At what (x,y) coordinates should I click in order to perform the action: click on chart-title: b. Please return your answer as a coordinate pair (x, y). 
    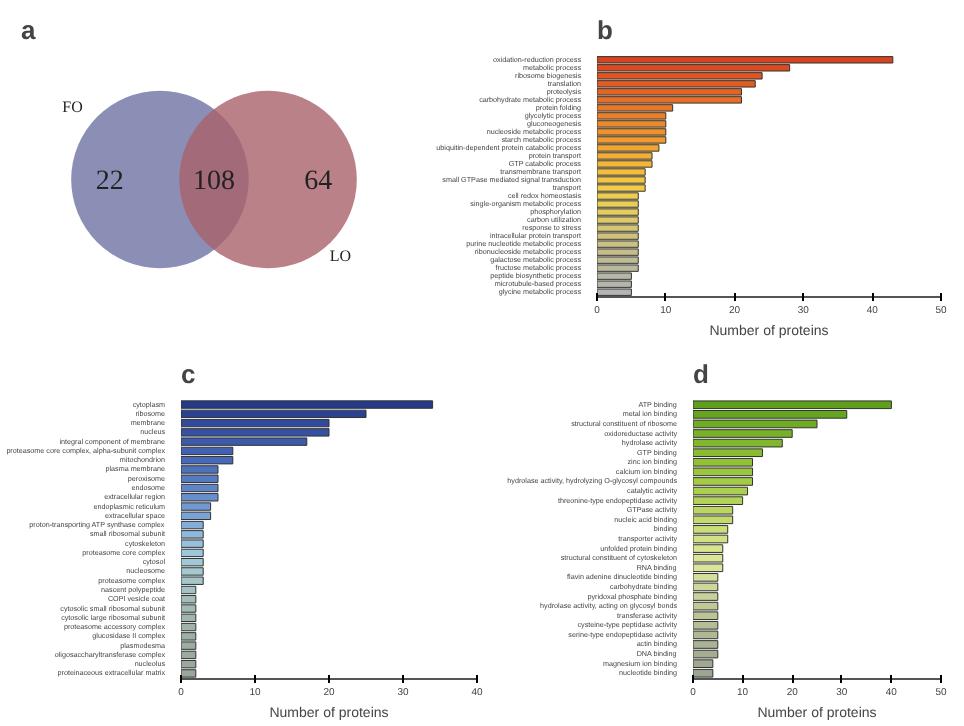
    Looking at the image, I should click on (605, 30).